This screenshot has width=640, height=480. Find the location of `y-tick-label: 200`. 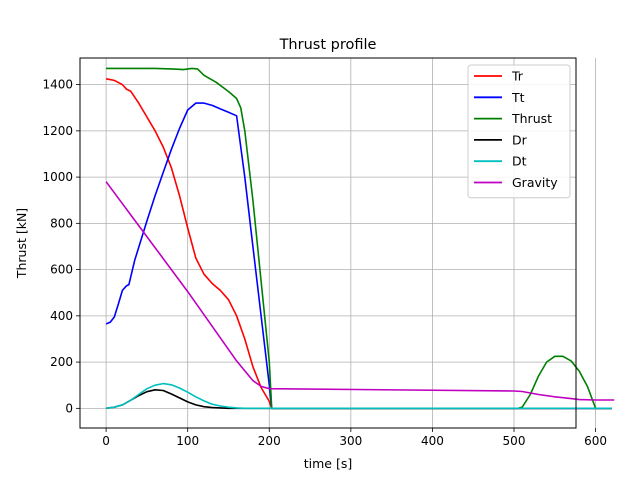

y-tick-label: 200 is located at coordinates (61, 362).